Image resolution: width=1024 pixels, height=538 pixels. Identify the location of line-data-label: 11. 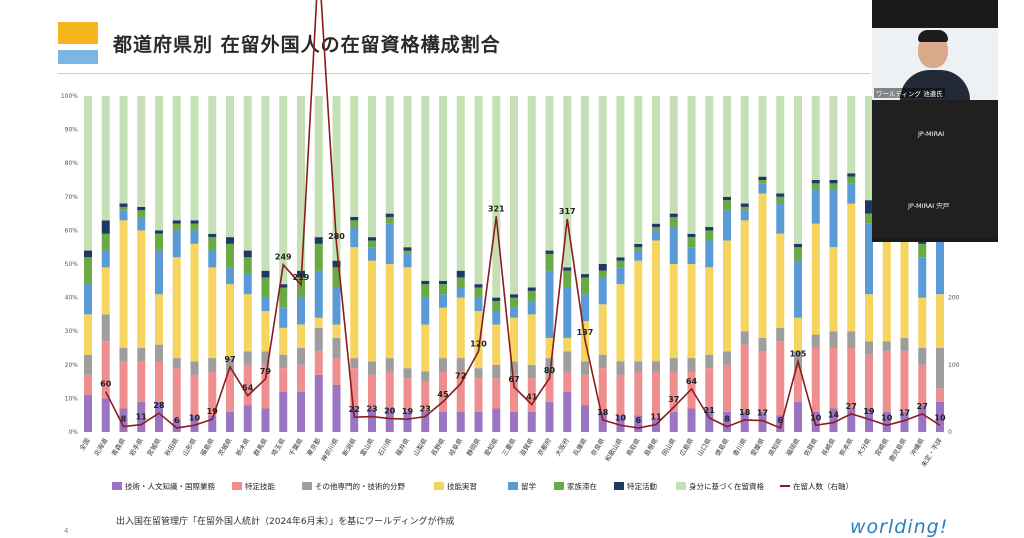
(142, 417).